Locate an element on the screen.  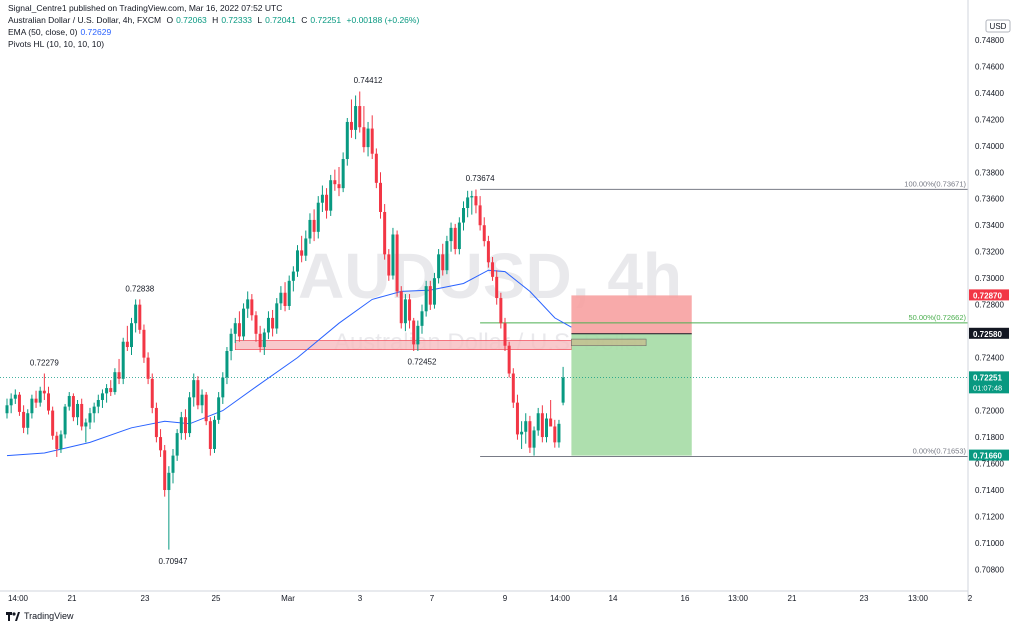
pivots-legend: Pivots HL (10, 10, 10, 10) is located at coordinates (57, 44).